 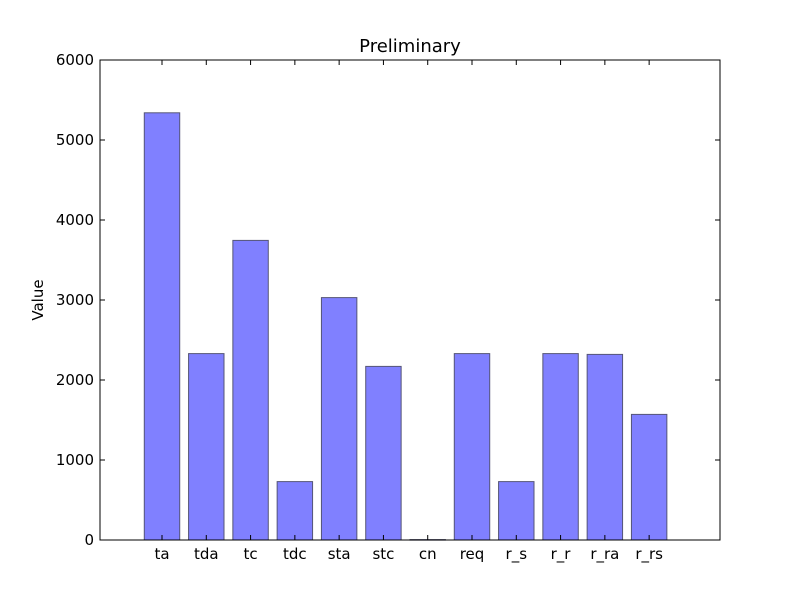 I want to click on x-tick-label: r_r, so click(x=561, y=554).